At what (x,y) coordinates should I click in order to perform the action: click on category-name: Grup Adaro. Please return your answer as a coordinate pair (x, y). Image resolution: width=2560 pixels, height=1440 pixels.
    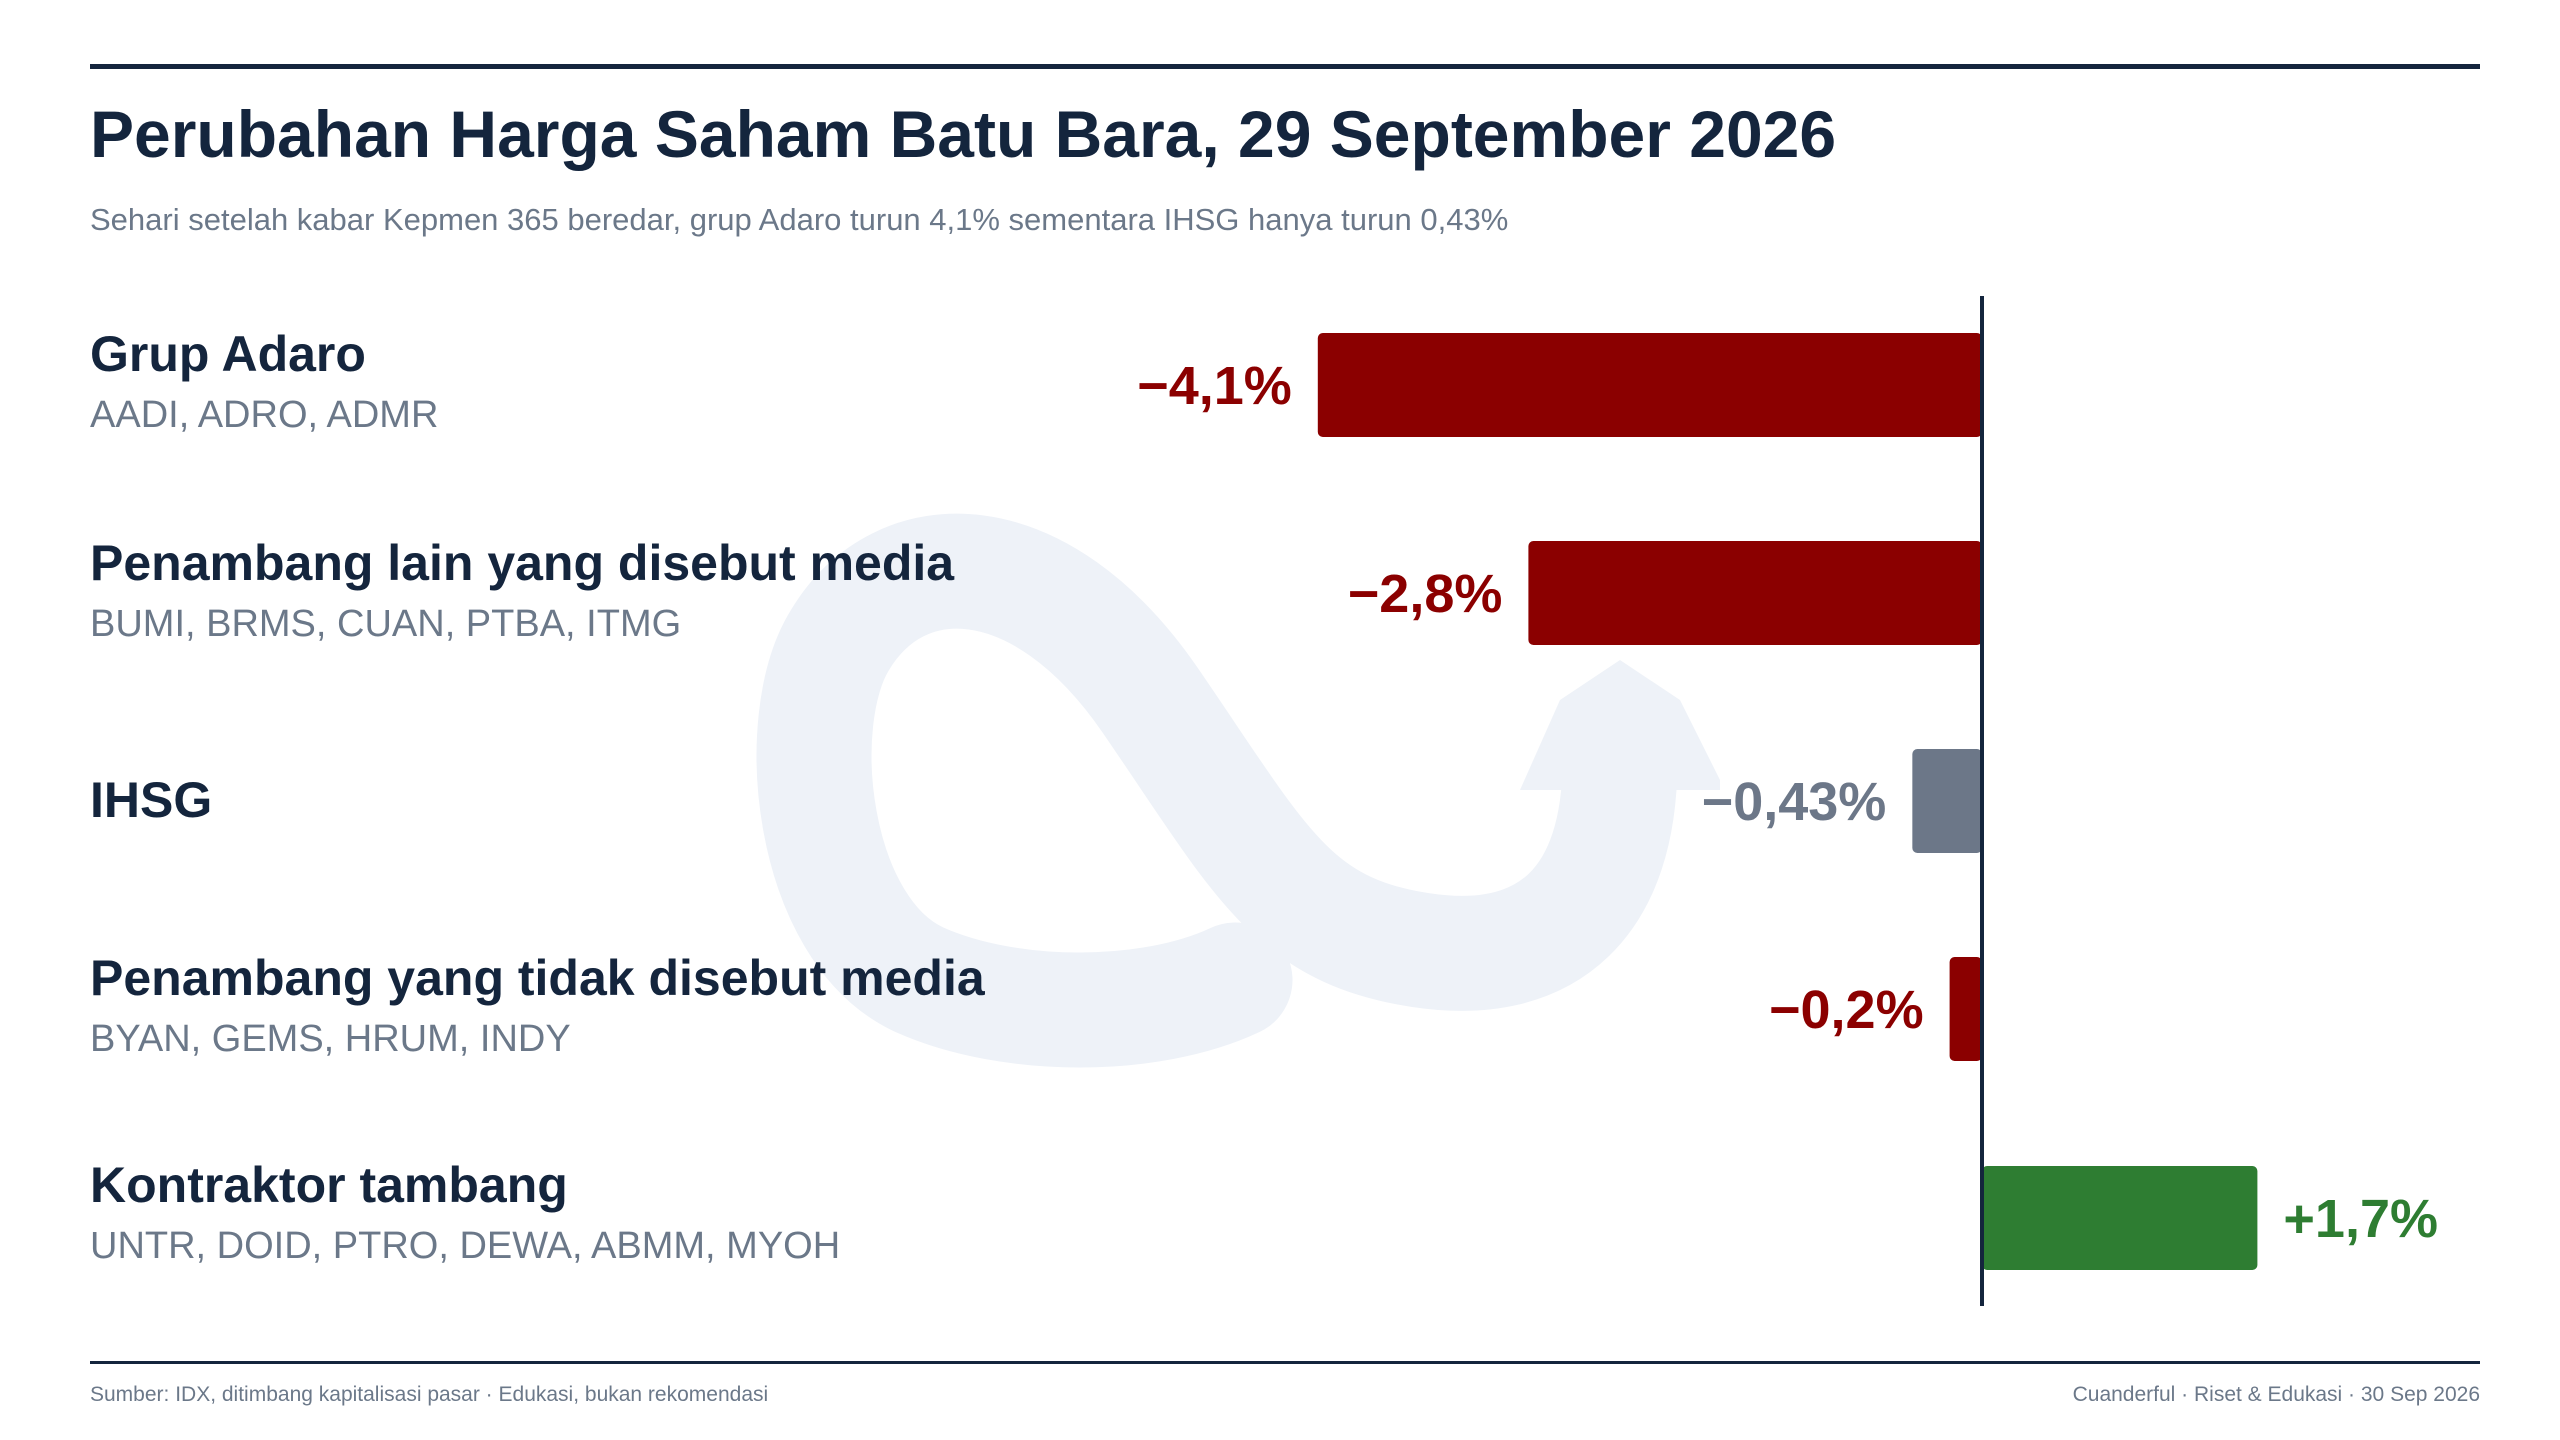
    Looking at the image, I should click on (228, 354).